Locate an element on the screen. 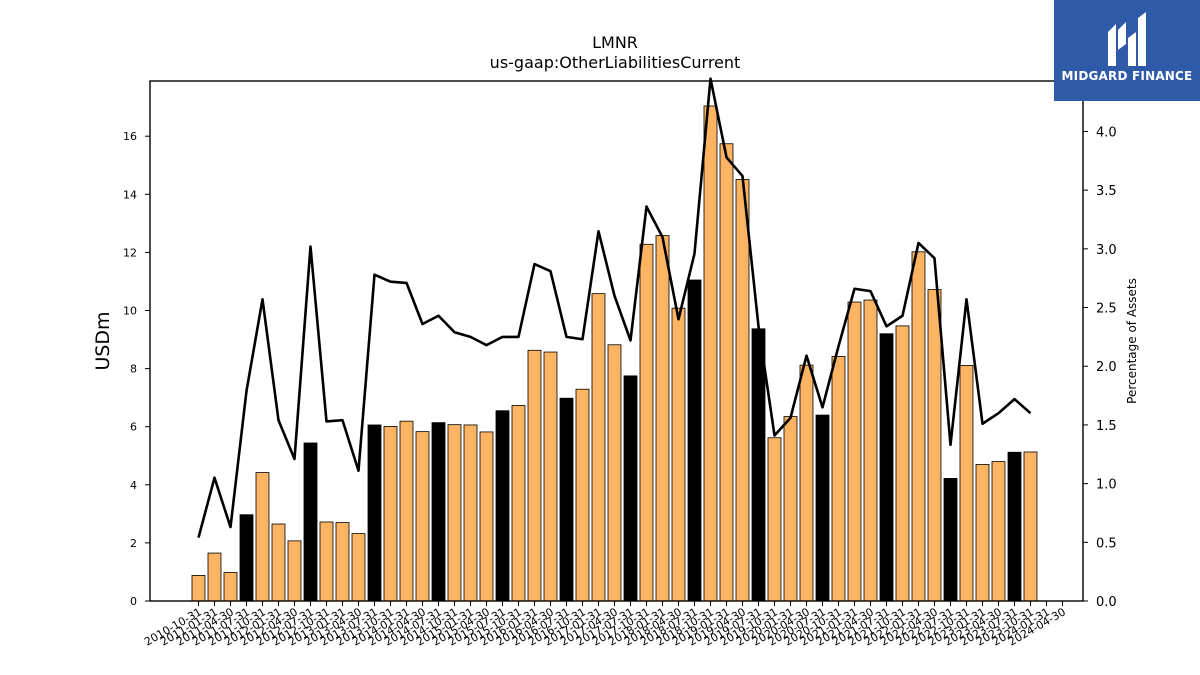 This screenshot has width=1200, height=675. chart-title: LMNR is located at coordinates (615, 42).